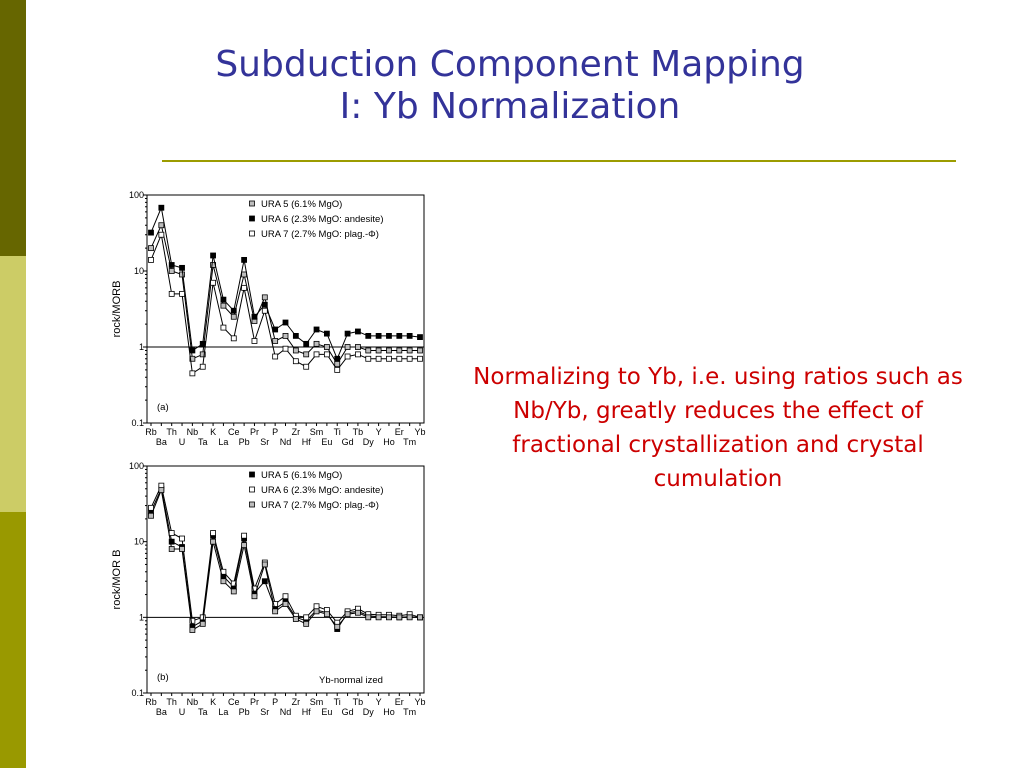  What do you see at coordinates (399, 432) in the screenshot?
I see `x-tick-label-top: Er` at bounding box center [399, 432].